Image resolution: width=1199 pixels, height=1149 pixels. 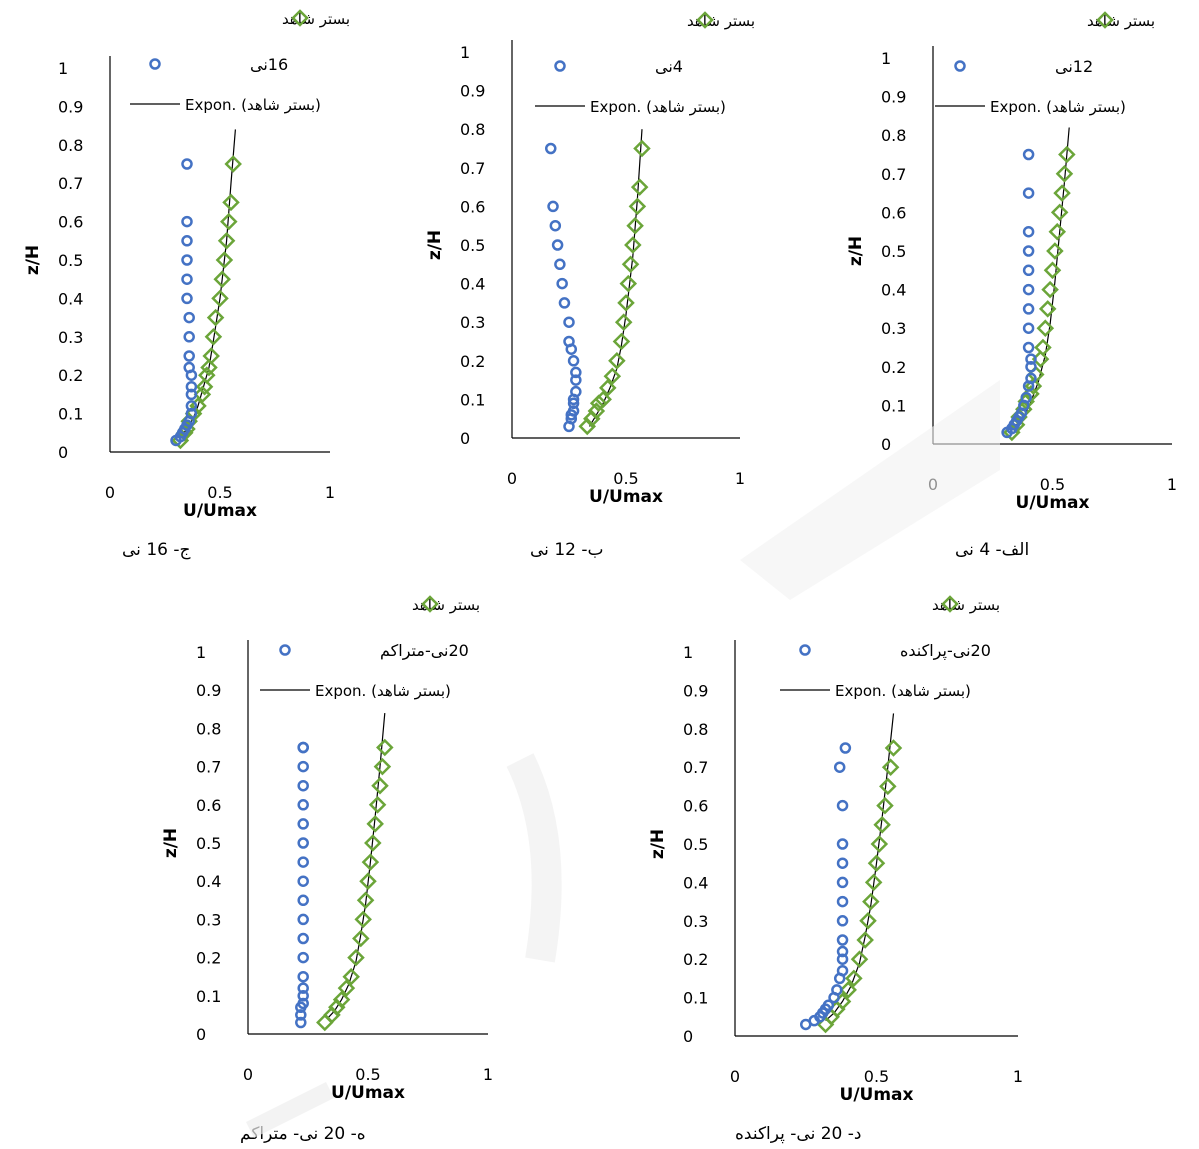 What do you see at coordinates (472, 399) in the screenshot?
I see `y-tick-label: 0.1` at bounding box center [472, 399].